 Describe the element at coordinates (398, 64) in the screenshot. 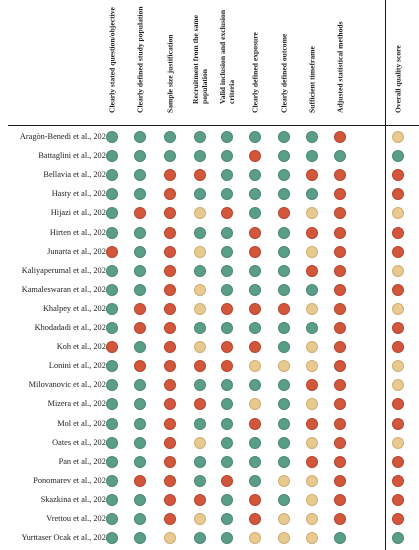

I see `column-header: Overall quality score` at that location.